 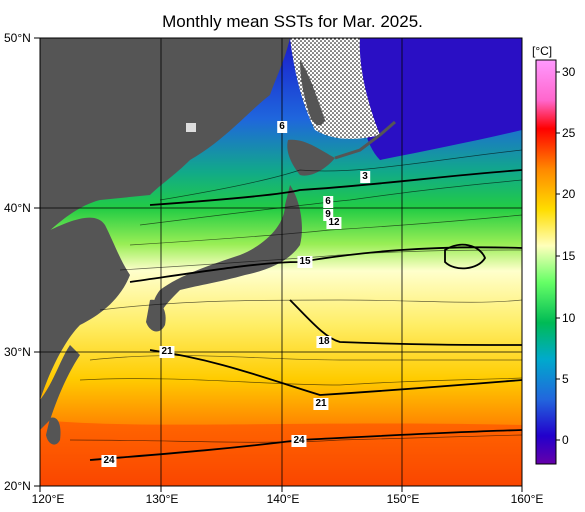 What do you see at coordinates (527, 499) in the screenshot?
I see `lon-label-160: 160°E` at bounding box center [527, 499].